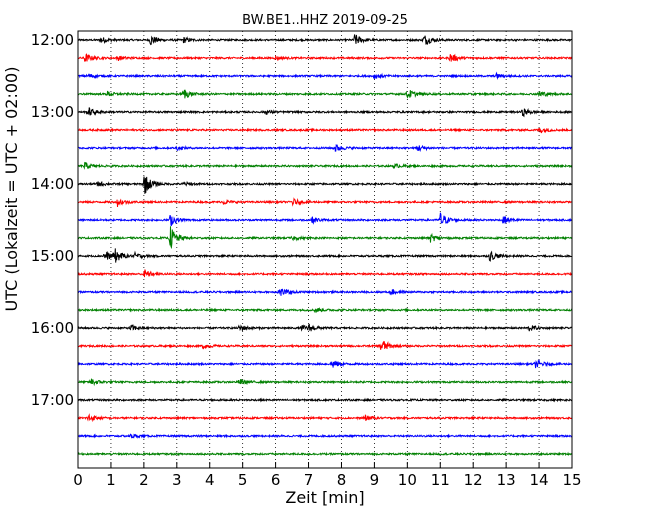 The height and width of the screenshot is (520, 650). What do you see at coordinates (539, 480) in the screenshot?
I see `x-tick-label: 14` at bounding box center [539, 480].